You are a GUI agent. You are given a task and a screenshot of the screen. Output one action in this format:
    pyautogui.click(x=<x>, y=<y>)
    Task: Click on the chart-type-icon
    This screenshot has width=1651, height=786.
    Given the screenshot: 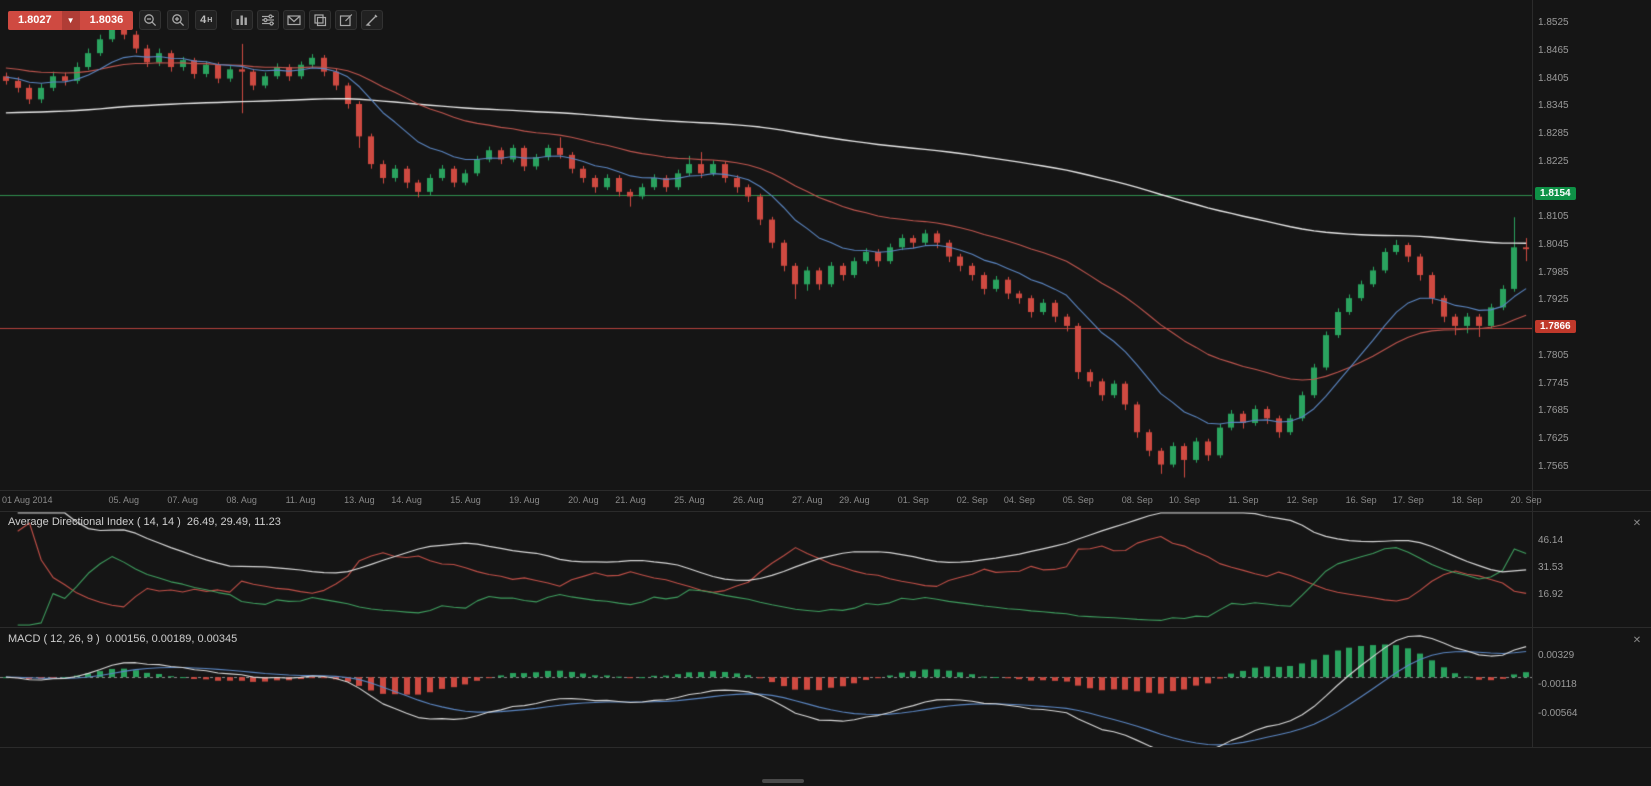 What is the action you would take?
    pyautogui.click(x=242, y=20)
    